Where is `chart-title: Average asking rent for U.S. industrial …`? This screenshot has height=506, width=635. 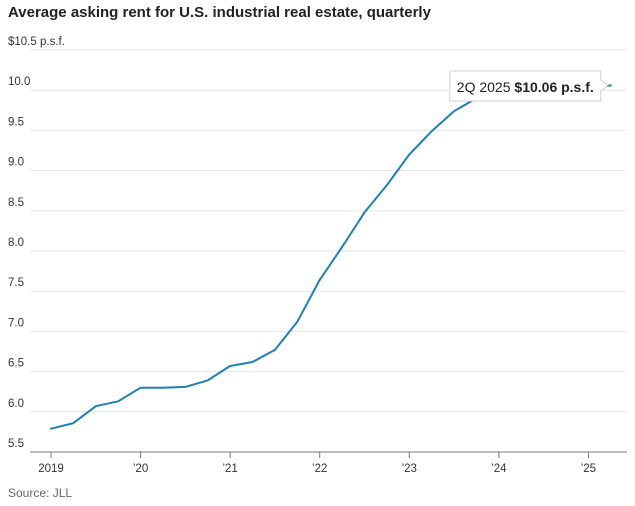
chart-title: Average asking rent for U.S. industrial … is located at coordinates (219, 12).